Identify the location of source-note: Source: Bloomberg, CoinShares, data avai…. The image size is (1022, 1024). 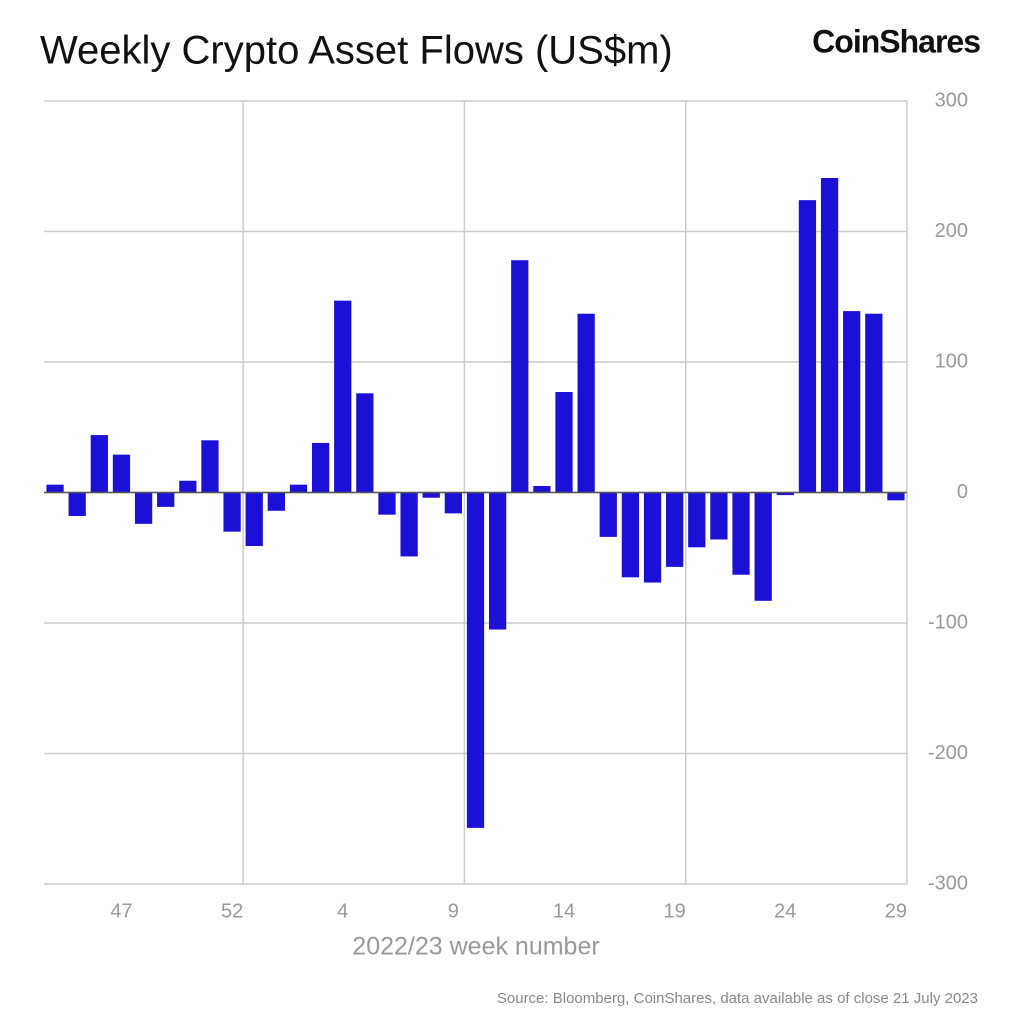
(737, 998).